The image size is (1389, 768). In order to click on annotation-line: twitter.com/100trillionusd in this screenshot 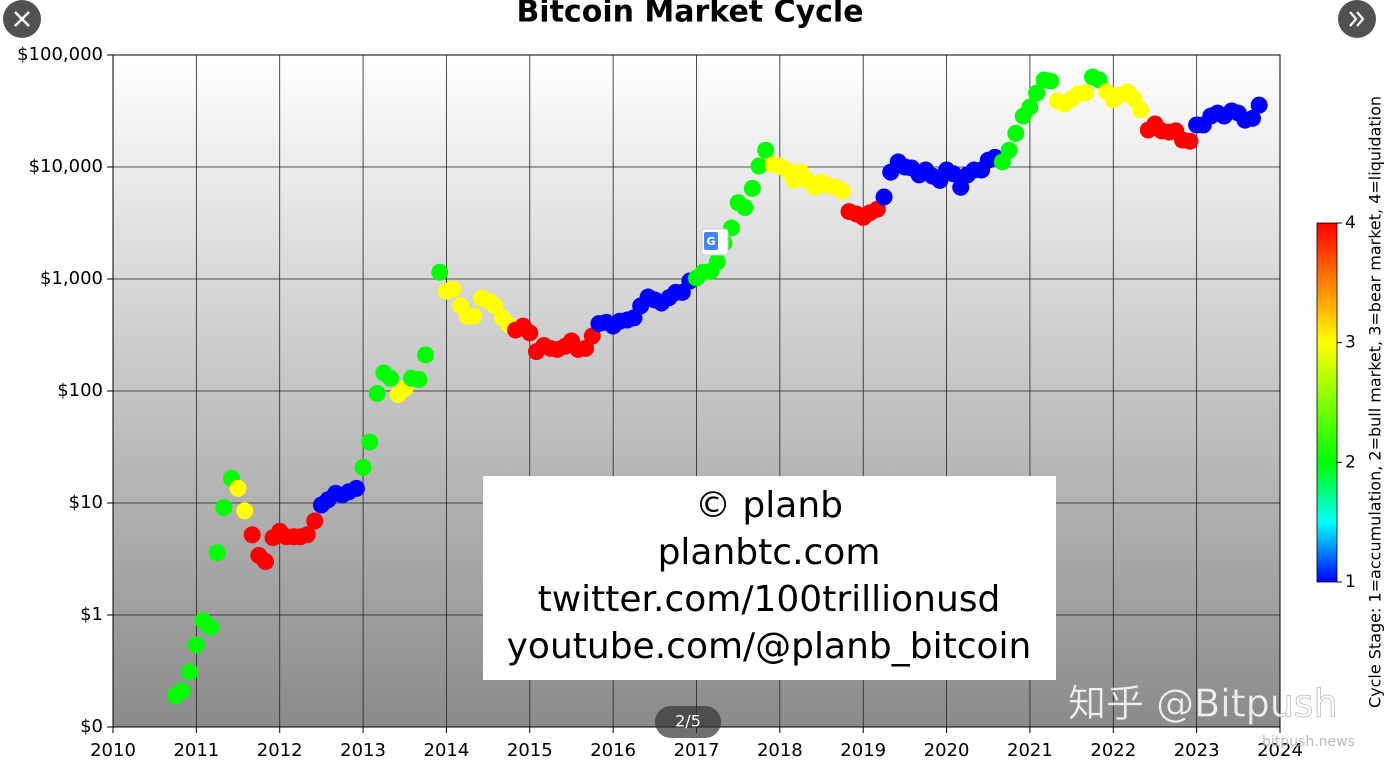, I will do `click(769, 599)`.